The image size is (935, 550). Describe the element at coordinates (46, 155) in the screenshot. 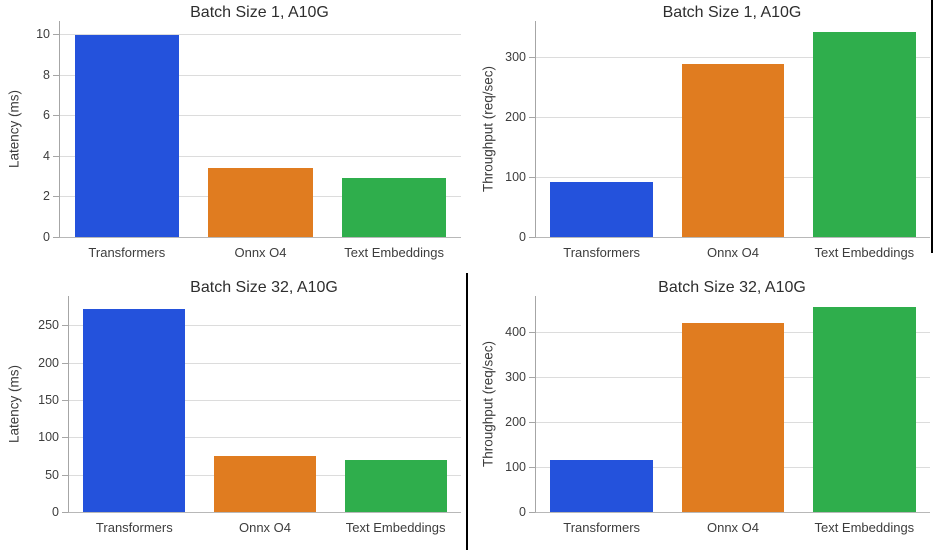

I see `y-tick-label: 4` at that location.